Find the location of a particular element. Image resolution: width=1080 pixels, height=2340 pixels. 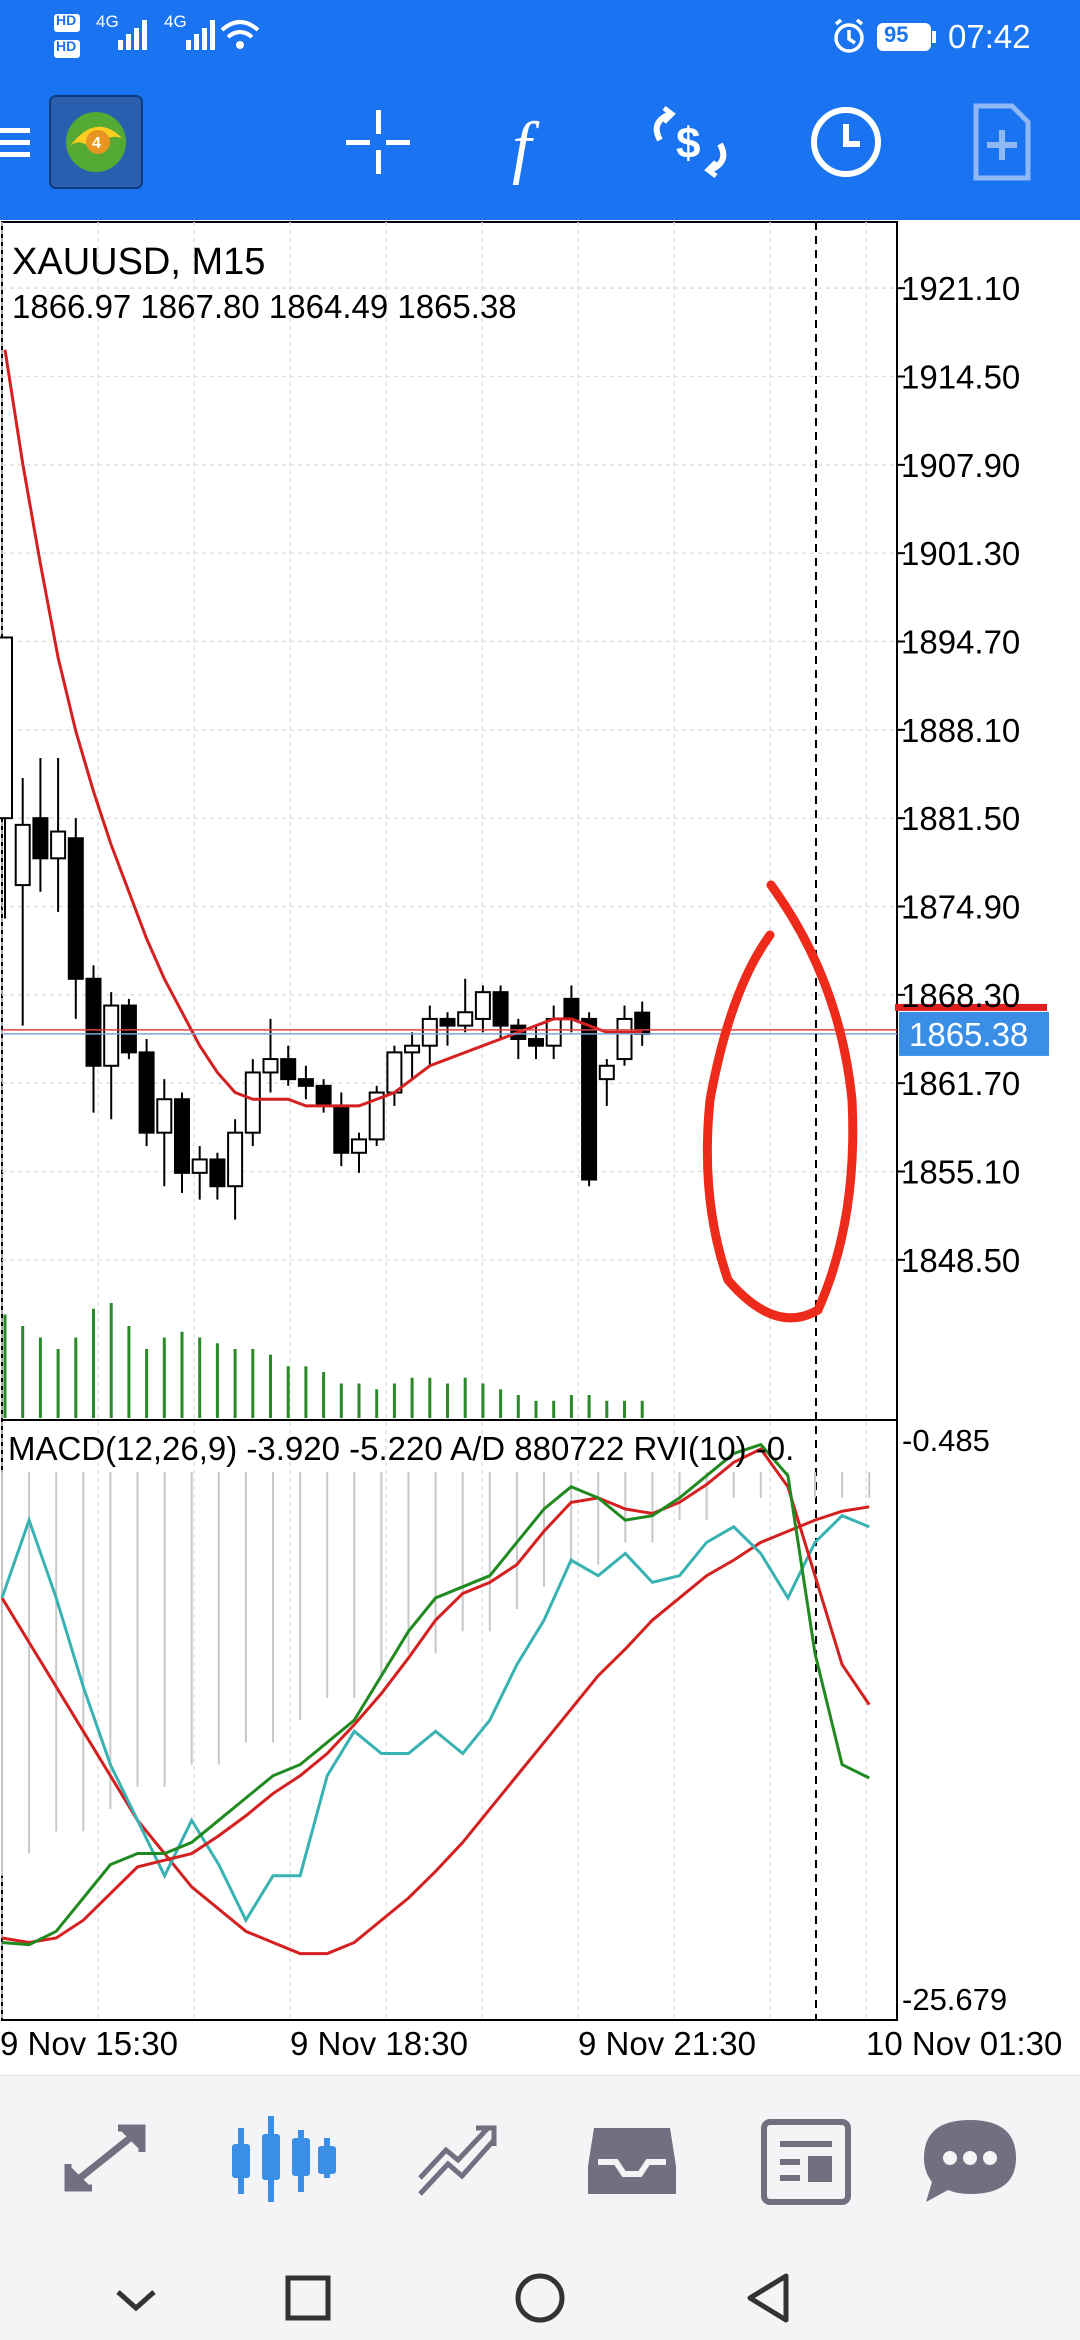

tab-quotes is located at coordinates (110, 2161).